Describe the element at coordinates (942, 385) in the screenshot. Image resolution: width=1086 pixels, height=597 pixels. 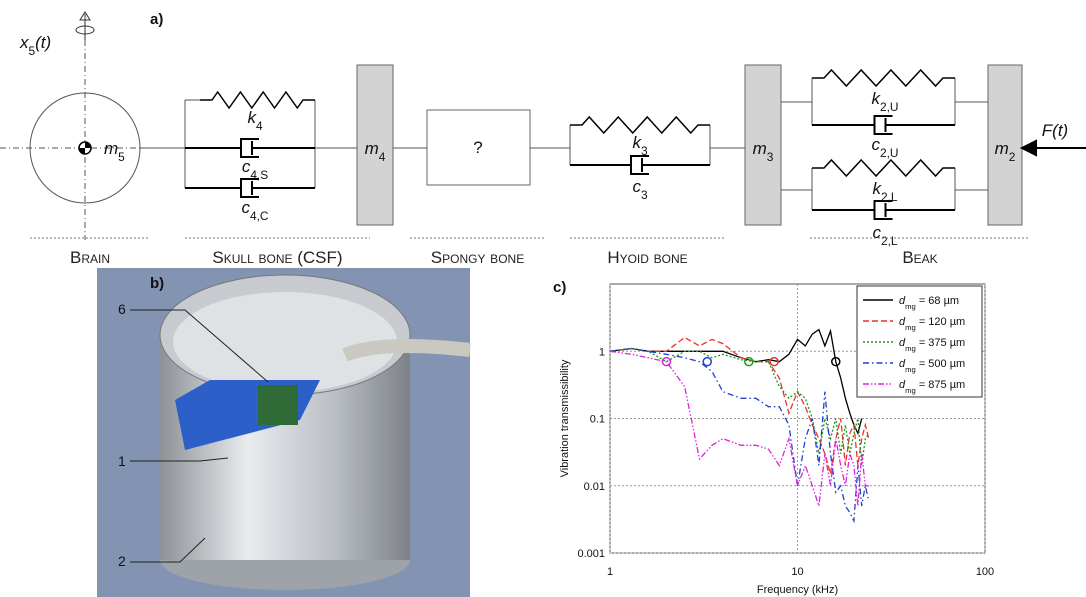
I see `legend-text: = 875 µm` at that location.